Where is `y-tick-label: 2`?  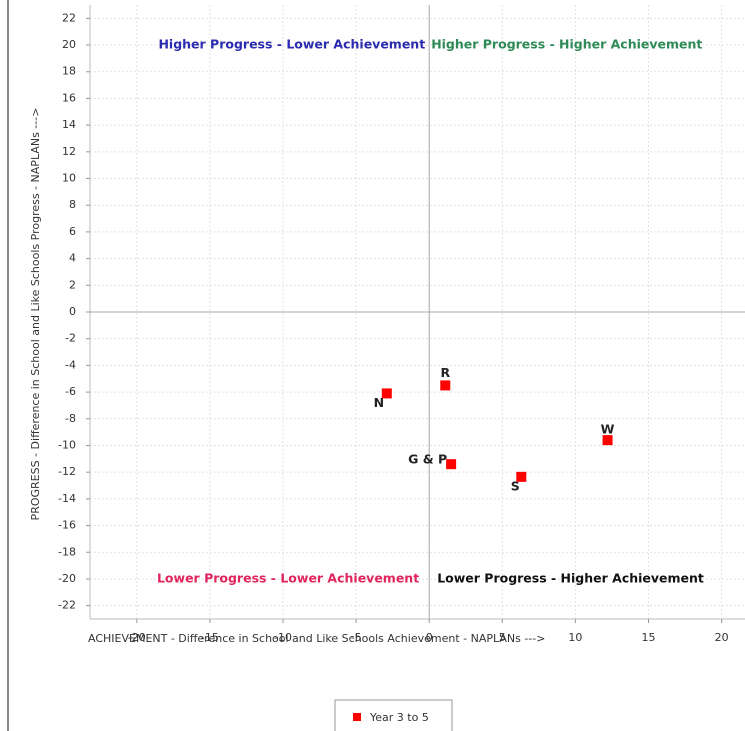
y-tick-label: 2 is located at coordinates (72, 284).